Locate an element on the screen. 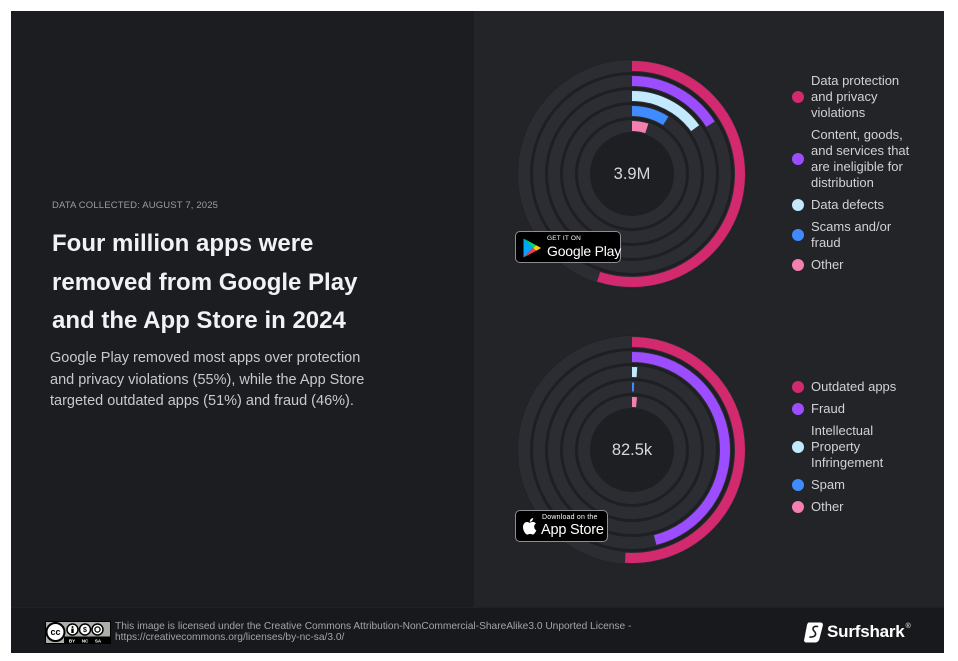  brand-name: Surfshark is located at coordinates (866, 631).